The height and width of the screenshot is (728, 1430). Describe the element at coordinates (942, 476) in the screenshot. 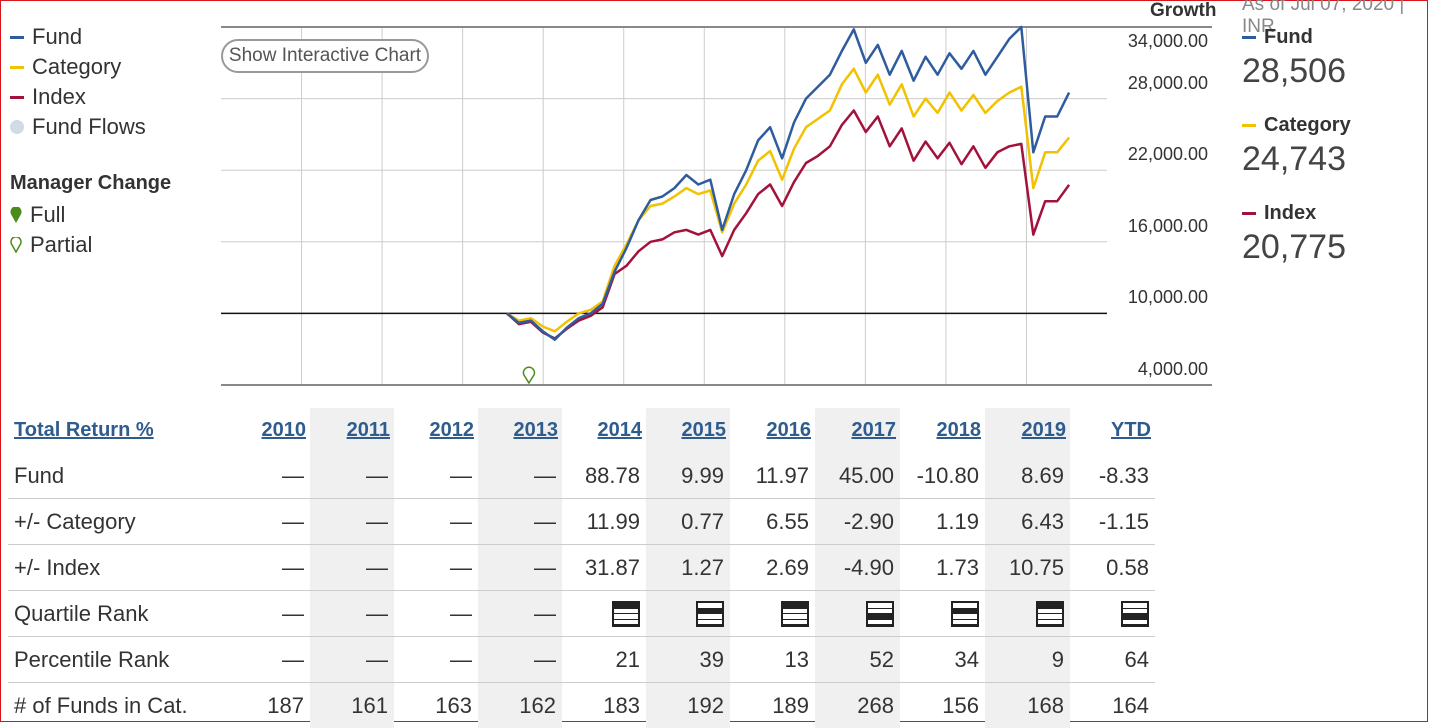

I see `table-cell: -10.80` at that location.